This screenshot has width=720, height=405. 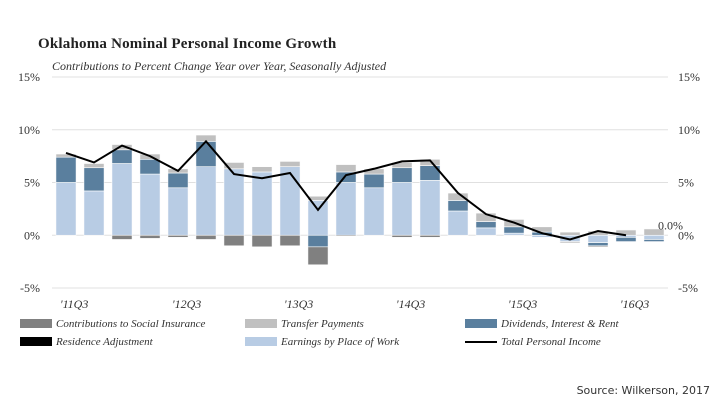 What do you see at coordinates (686, 183) in the screenshot?
I see `y-tick-label-right: 5%` at bounding box center [686, 183].